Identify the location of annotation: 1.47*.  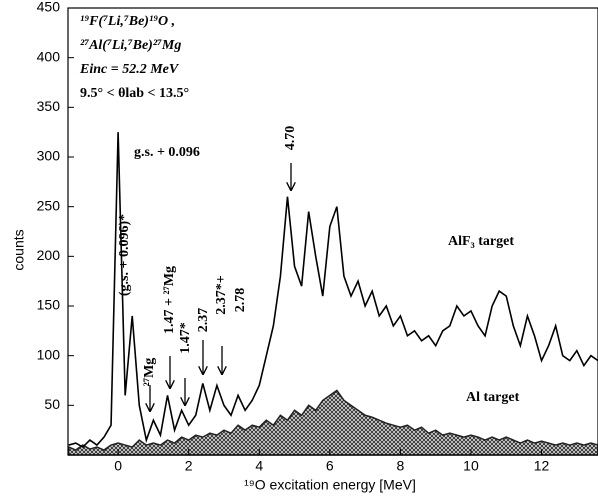
(185, 338).